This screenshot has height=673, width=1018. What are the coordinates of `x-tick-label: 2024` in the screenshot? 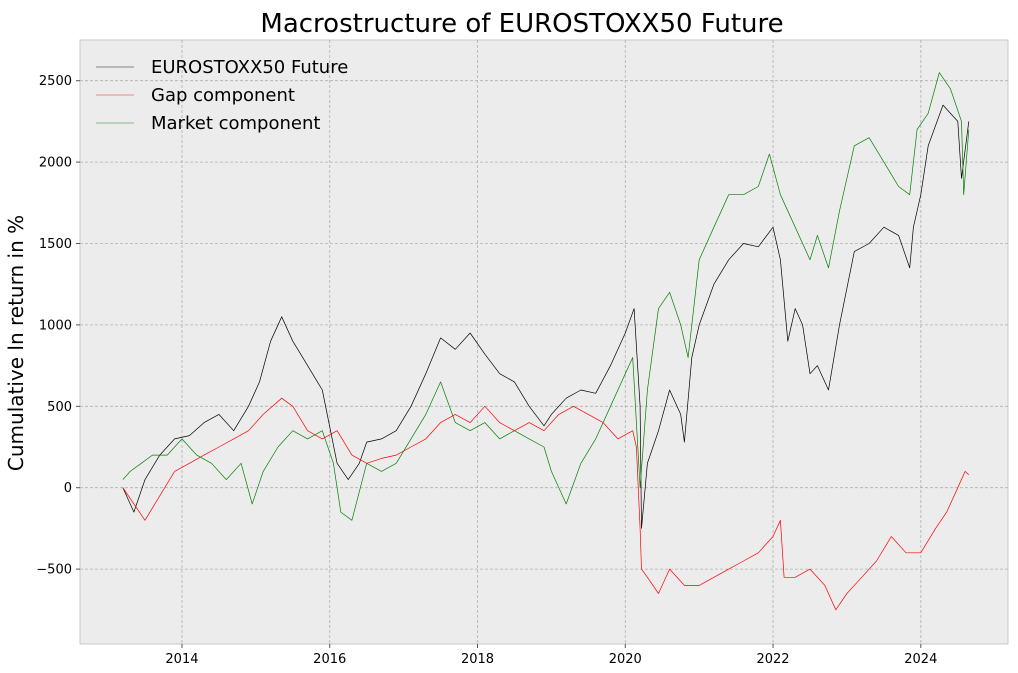 It's located at (920, 659).